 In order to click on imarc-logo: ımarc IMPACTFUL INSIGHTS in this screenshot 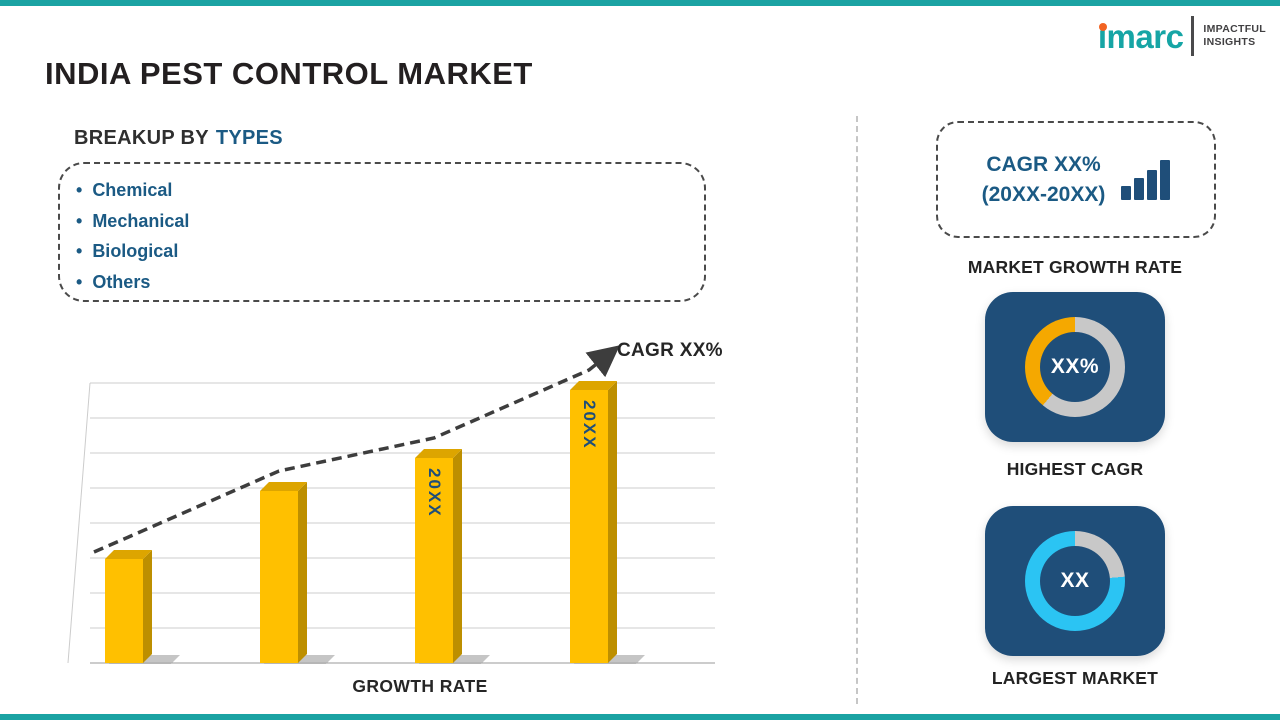, I will do `click(1182, 36)`.